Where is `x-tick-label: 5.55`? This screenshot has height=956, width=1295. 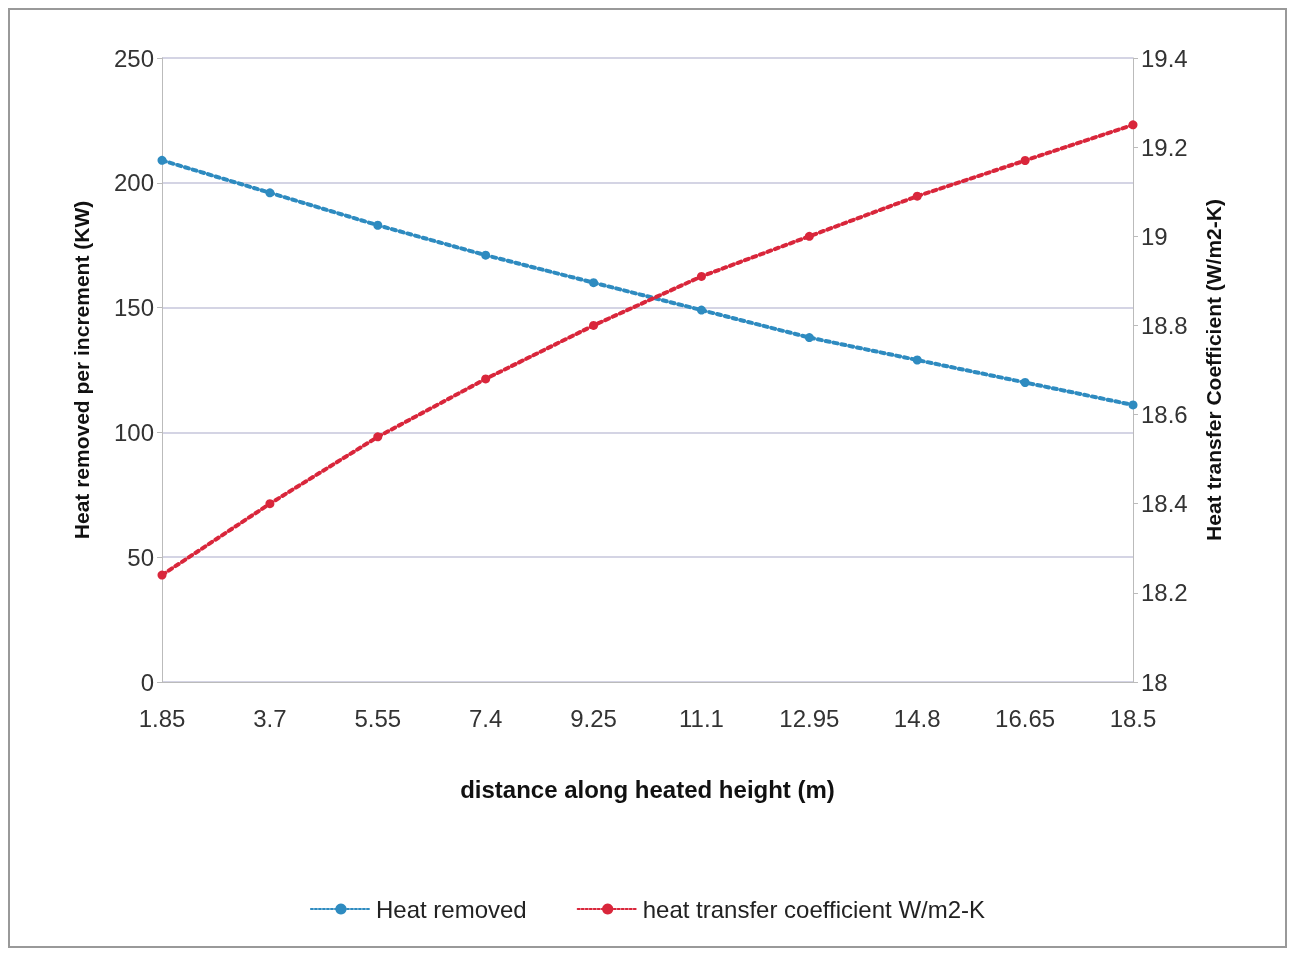 x-tick-label: 5.55 is located at coordinates (378, 718).